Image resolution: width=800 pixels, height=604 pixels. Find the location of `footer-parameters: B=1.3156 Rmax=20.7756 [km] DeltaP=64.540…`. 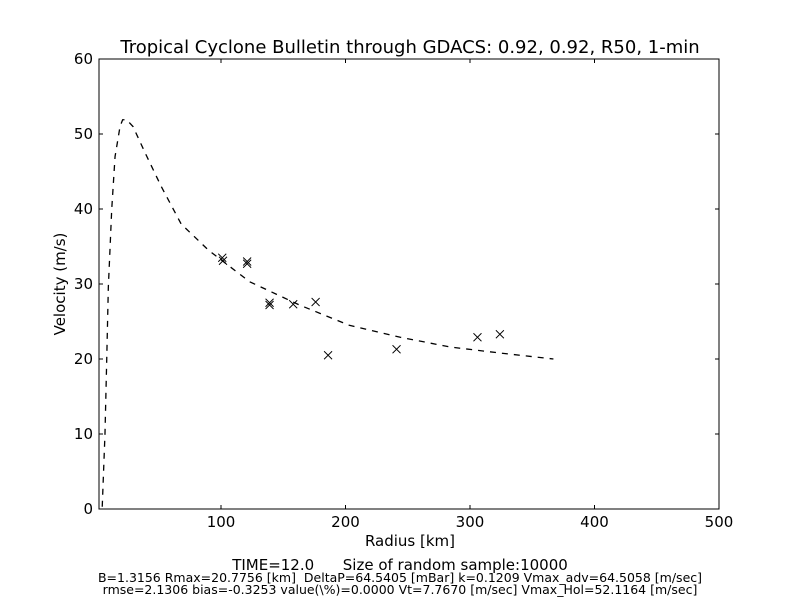

footer-parameters: B=1.3156 Rmax=20.7756 [km] DeltaP=64.540… is located at coordinates (400, 577).